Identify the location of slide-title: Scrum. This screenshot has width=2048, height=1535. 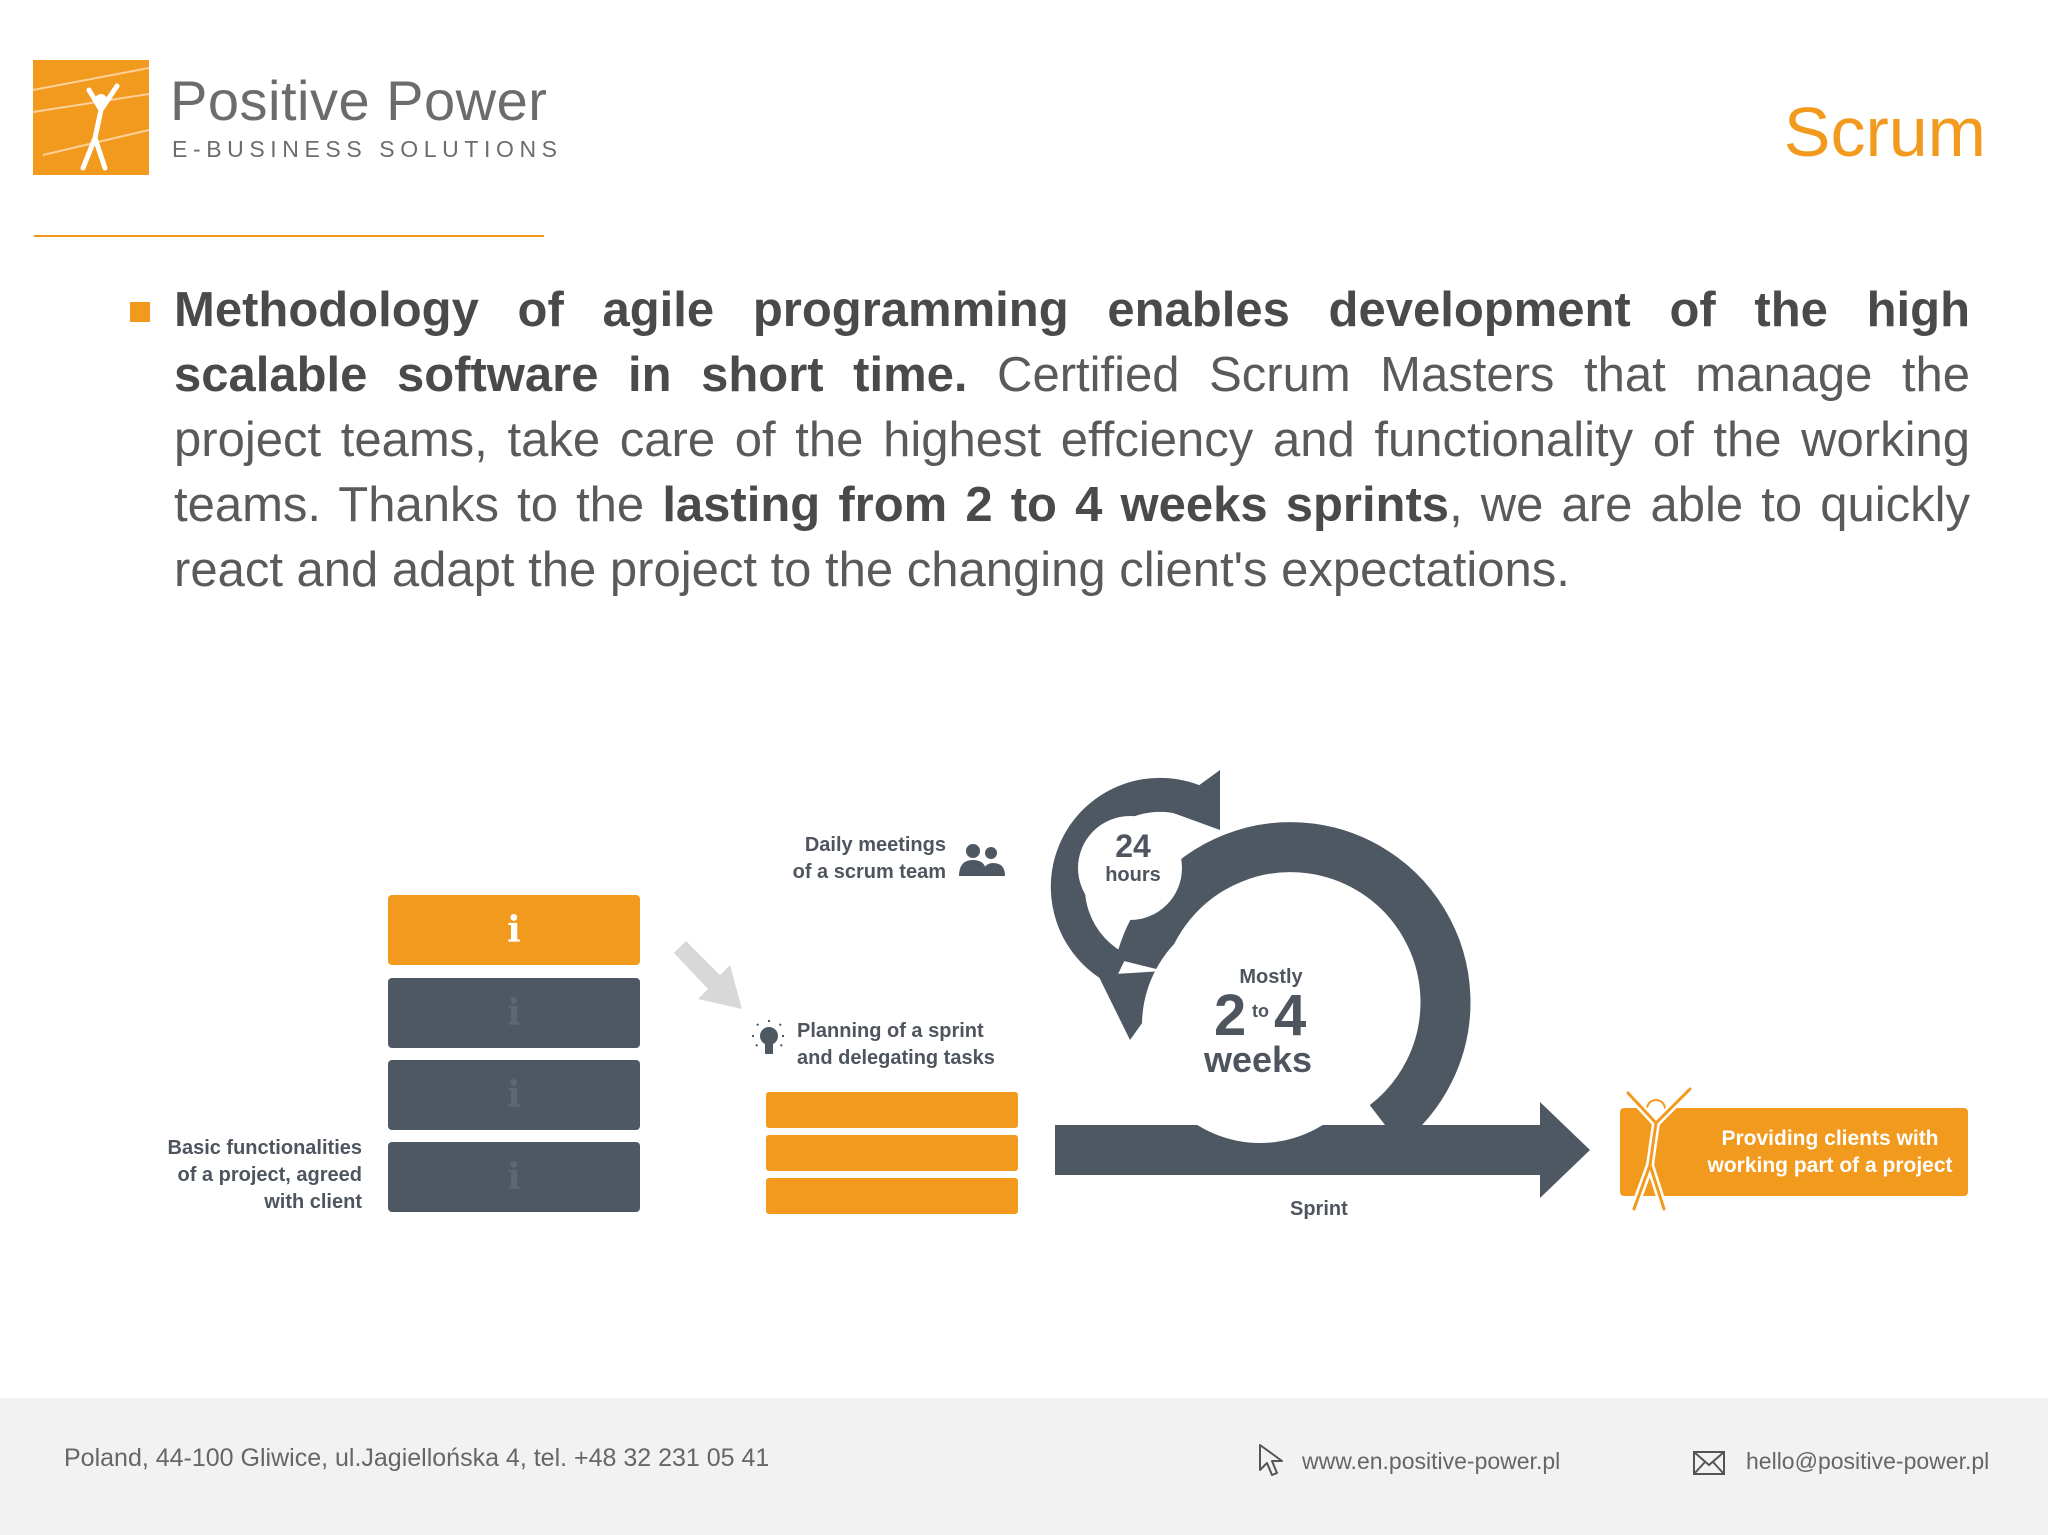
(1884, 132).